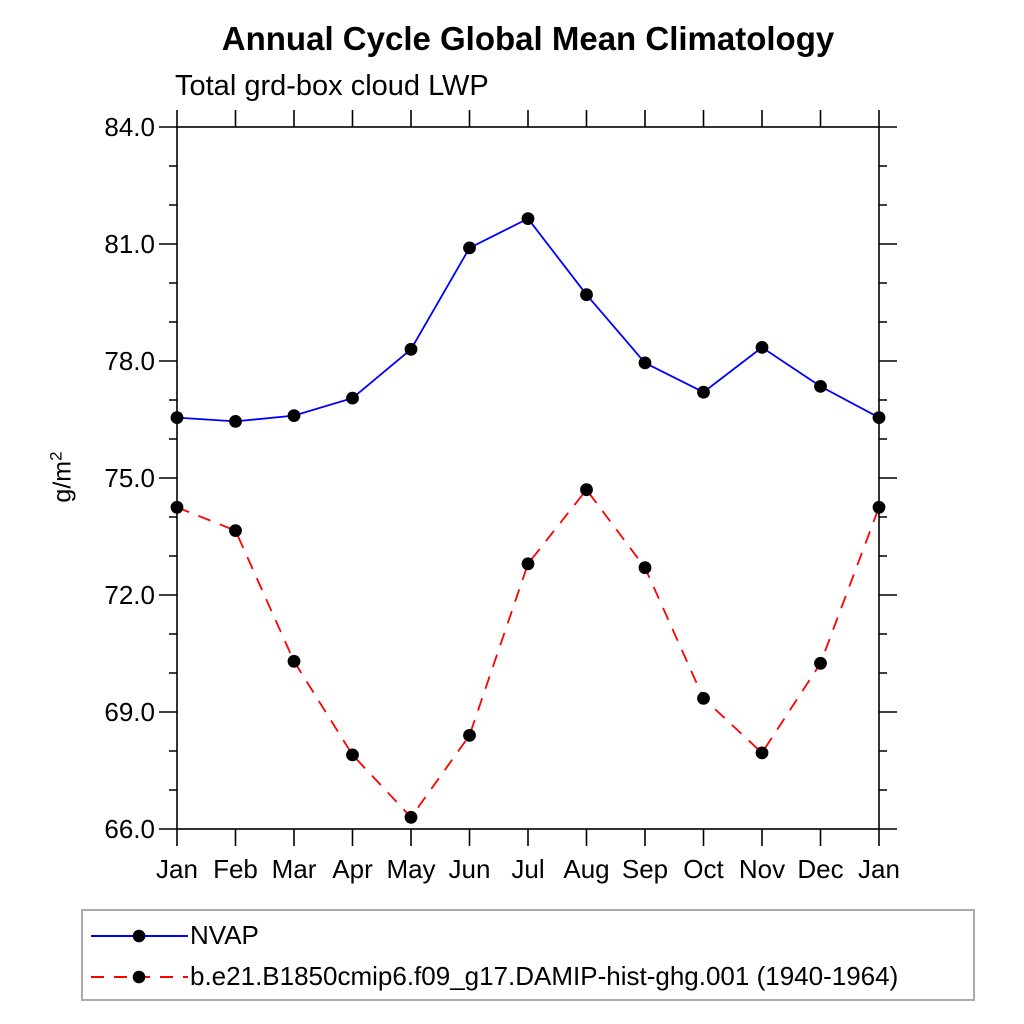 The width and height of the screenshot is (1024, 1024). Describe the element at coordinates (528, 38) in the screenshot. I see `chart-title: Annual Cycle Global Mean Climatology` at that location.